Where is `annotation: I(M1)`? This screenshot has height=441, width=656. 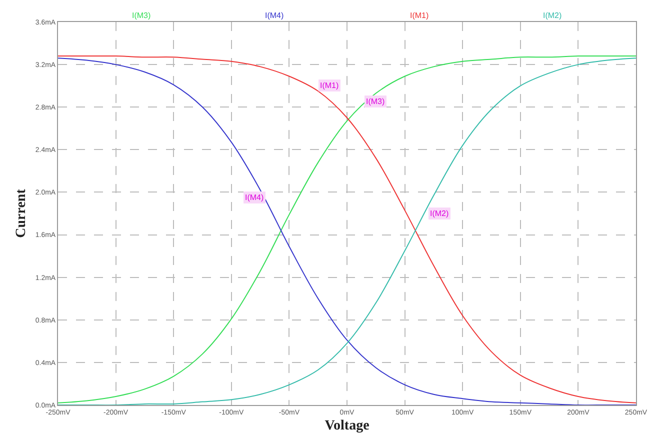
annotation: I(M1) is located at coordinates (329, 85).